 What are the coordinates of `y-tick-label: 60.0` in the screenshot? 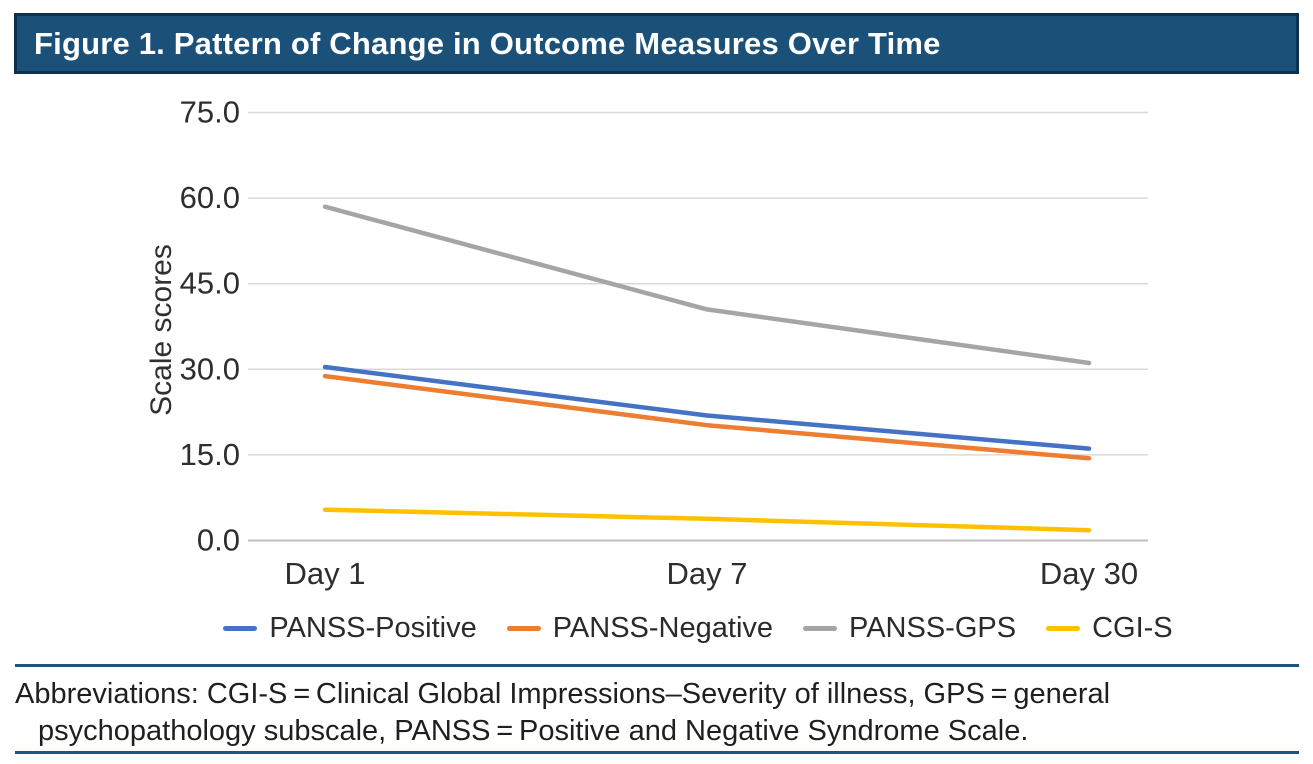 It's located at (210, 197).